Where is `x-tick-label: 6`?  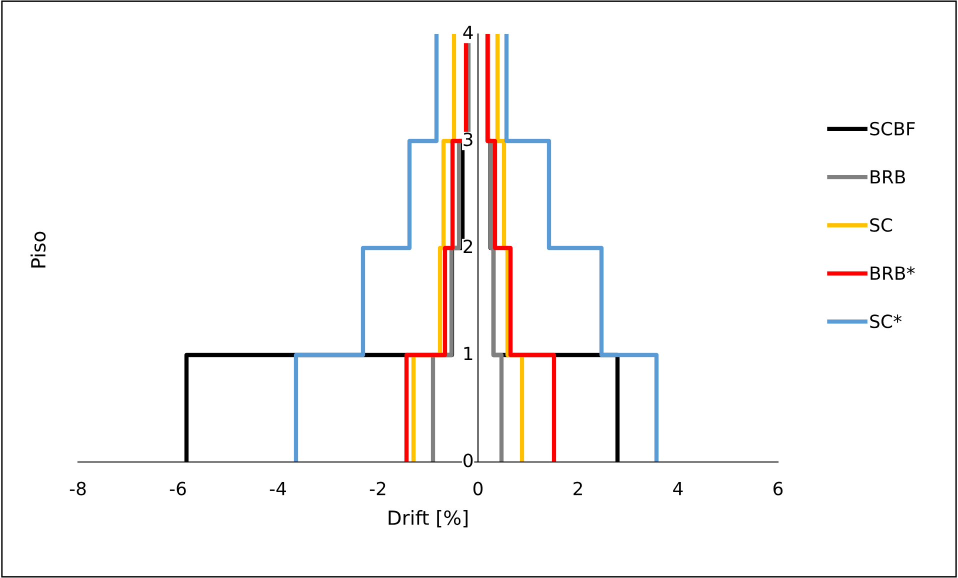 x-tick-label: 6 is located at coordinates (778, 489).